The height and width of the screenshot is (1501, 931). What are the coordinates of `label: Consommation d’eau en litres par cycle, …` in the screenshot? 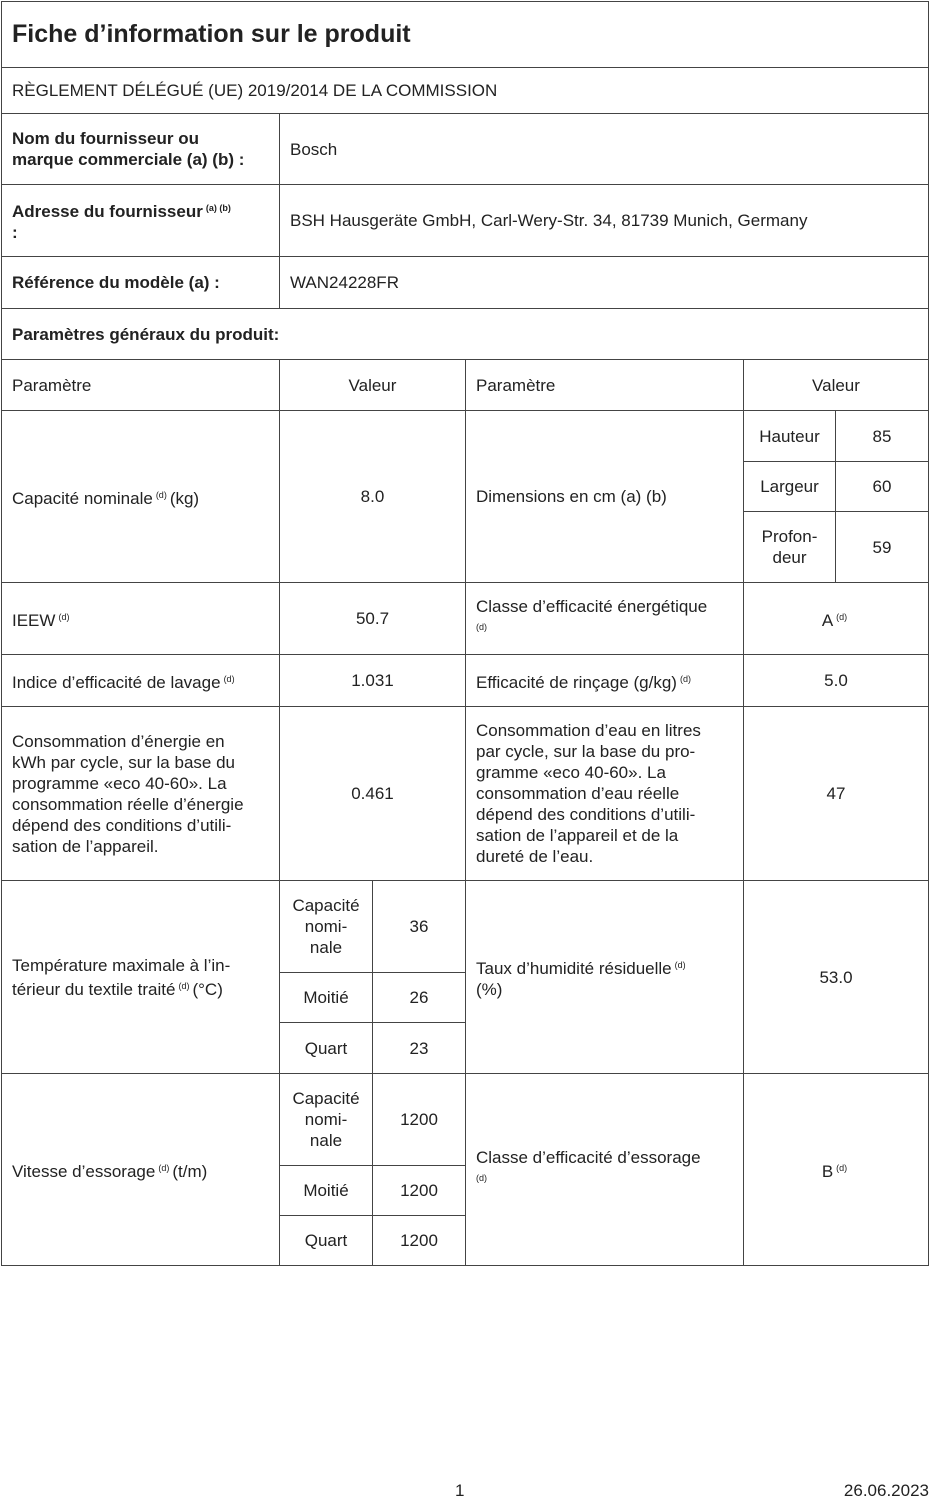 It's located at (588, 793).